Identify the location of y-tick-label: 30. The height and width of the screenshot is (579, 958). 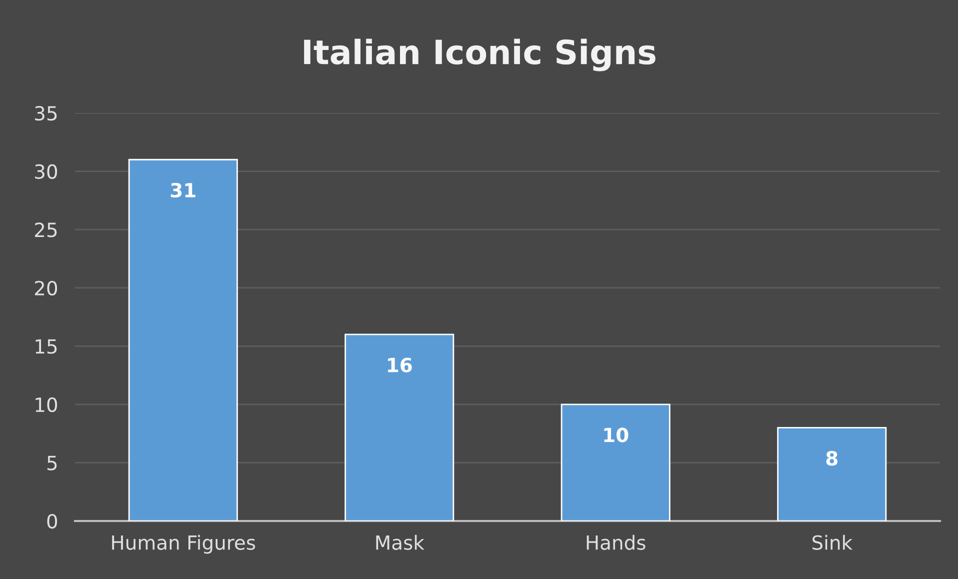
(46, 171).